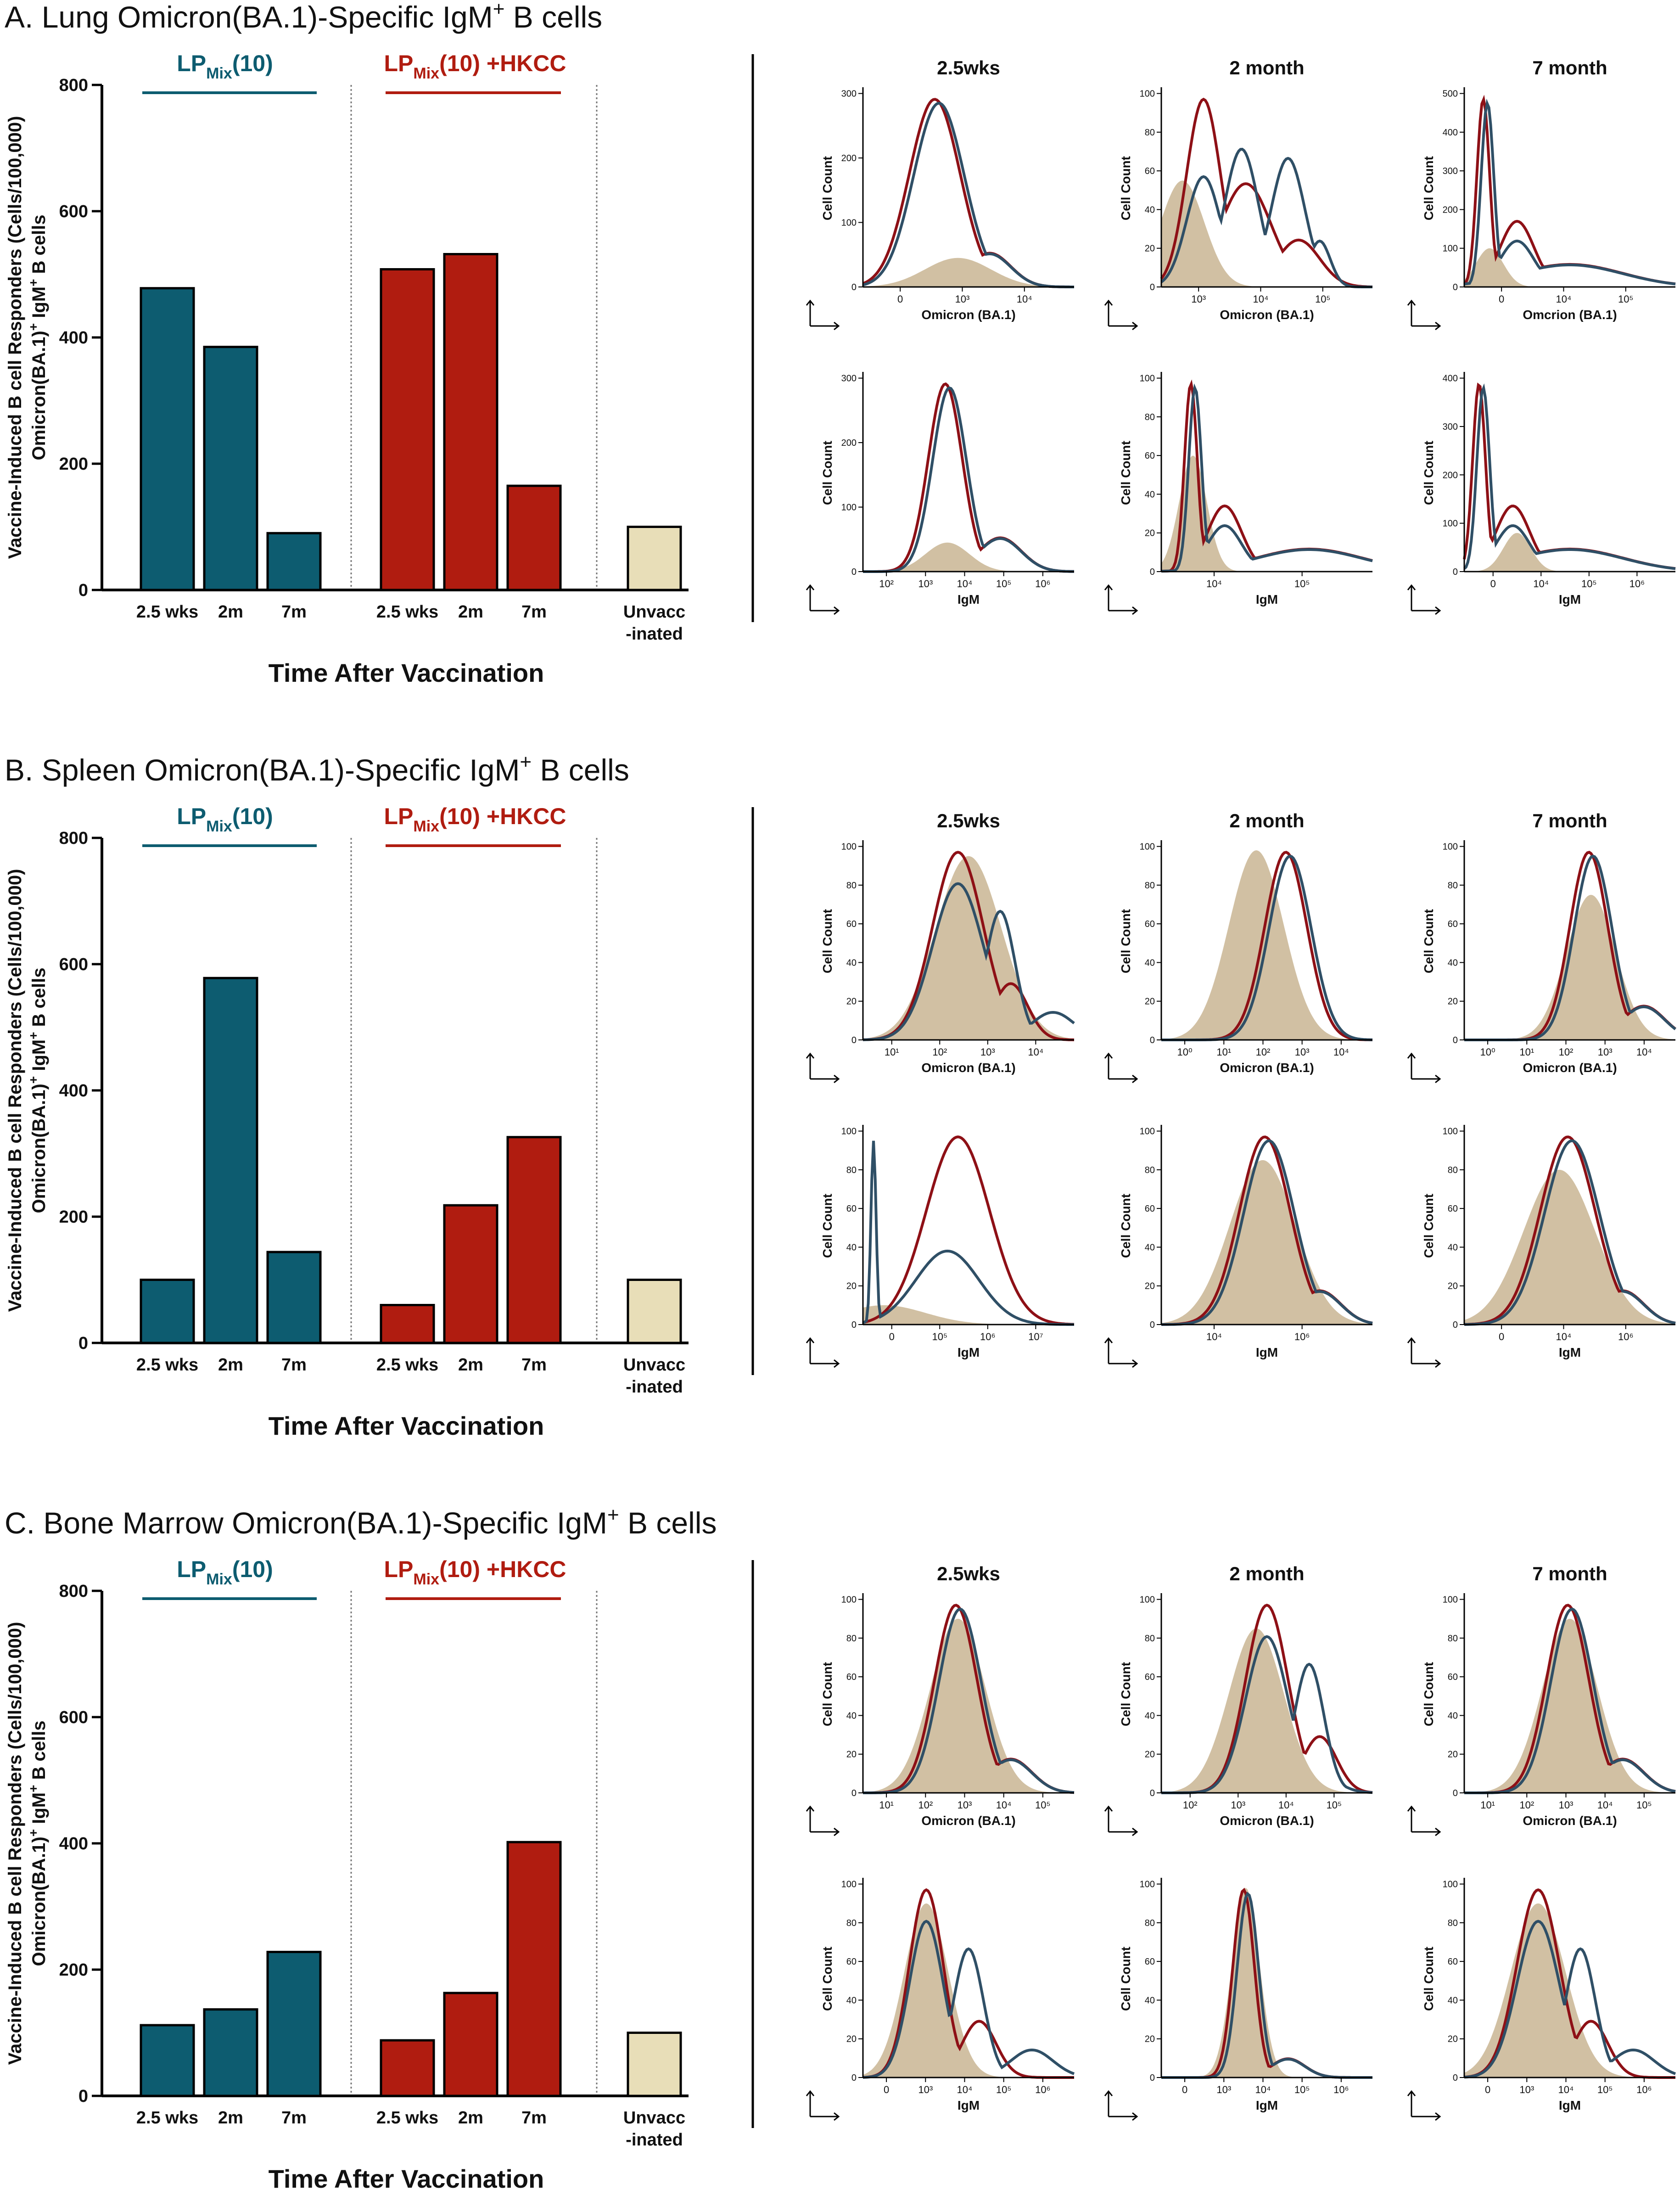 The height and width of the screenshot is (2190, 1680). What do you see at coordinates (849, 379) in the screenshot?
I see `histogram-y-tick-label: 300` at bounding box center [849, 379].